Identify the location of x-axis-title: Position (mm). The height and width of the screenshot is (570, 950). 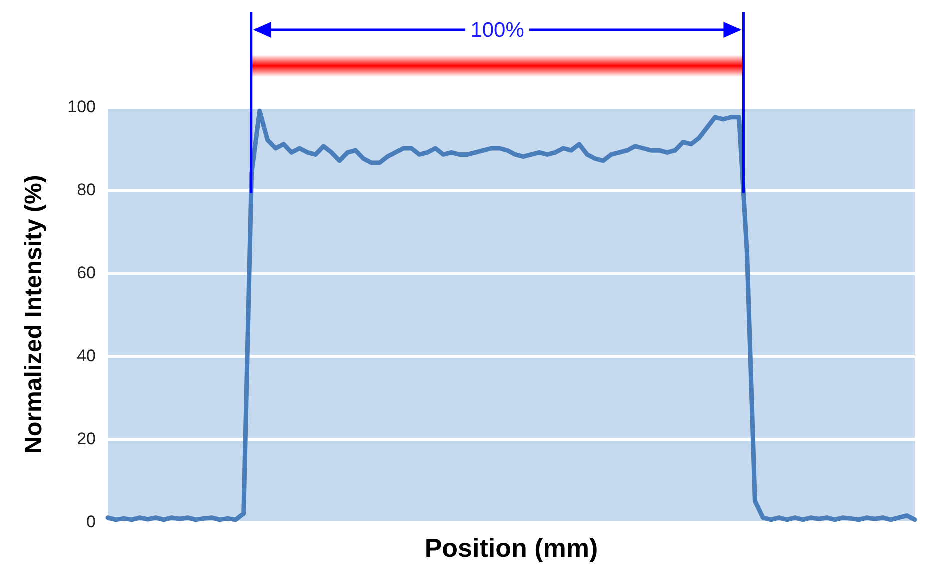
(511, 547).